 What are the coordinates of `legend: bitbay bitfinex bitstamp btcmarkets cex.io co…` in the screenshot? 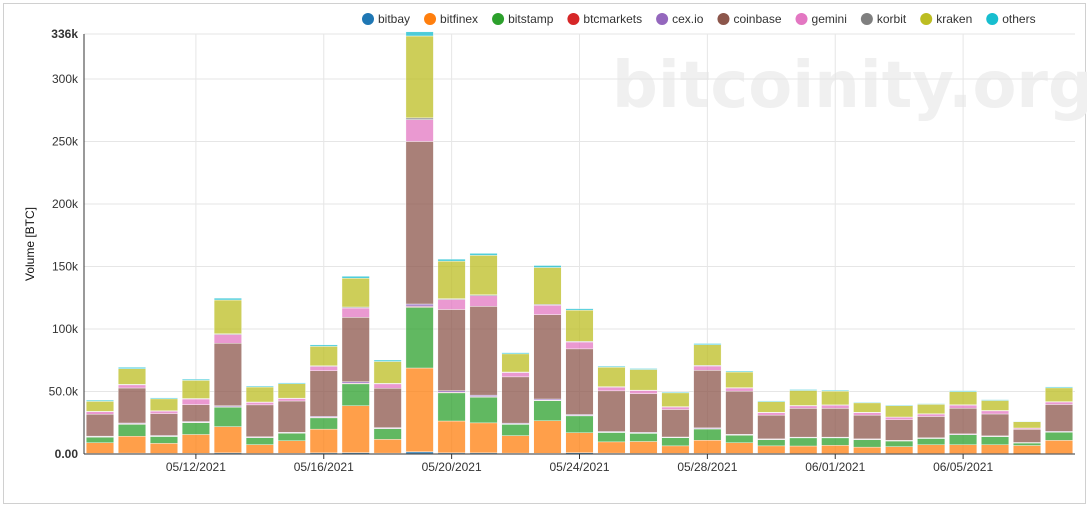 It's located at (699, 19).